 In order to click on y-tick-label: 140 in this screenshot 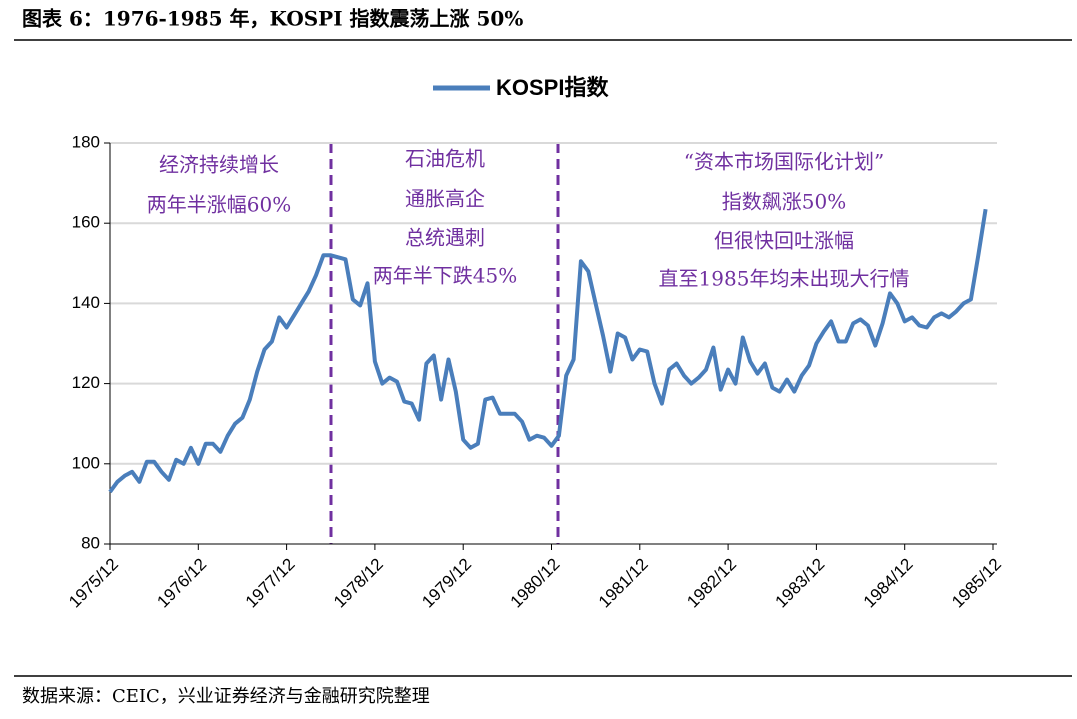, I will do `click(86, 302)`.